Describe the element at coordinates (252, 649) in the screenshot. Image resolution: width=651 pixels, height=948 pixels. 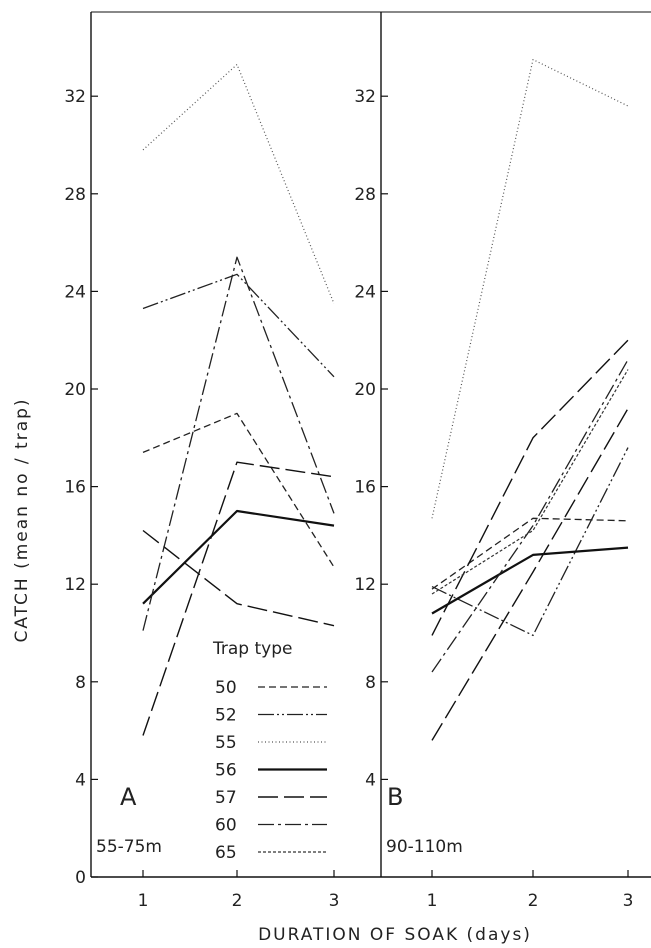
I see `legend-title: Trap type` at that location.